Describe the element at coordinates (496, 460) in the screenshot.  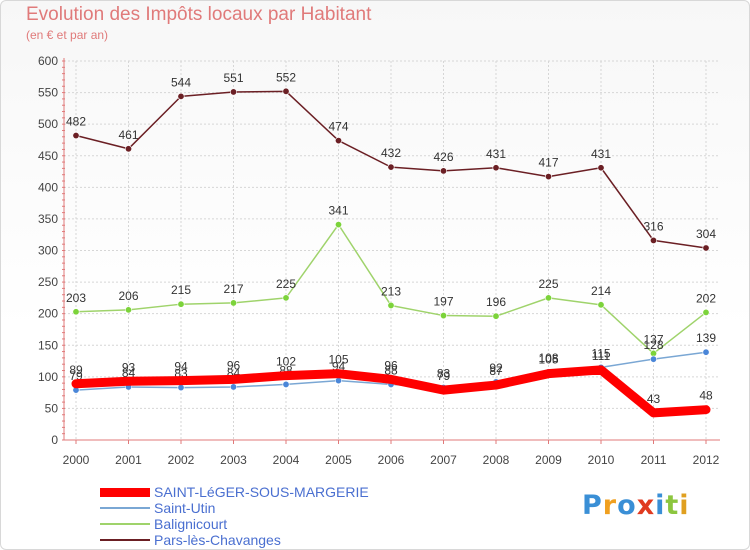
I see `x-tick-label: 2008` at that location.